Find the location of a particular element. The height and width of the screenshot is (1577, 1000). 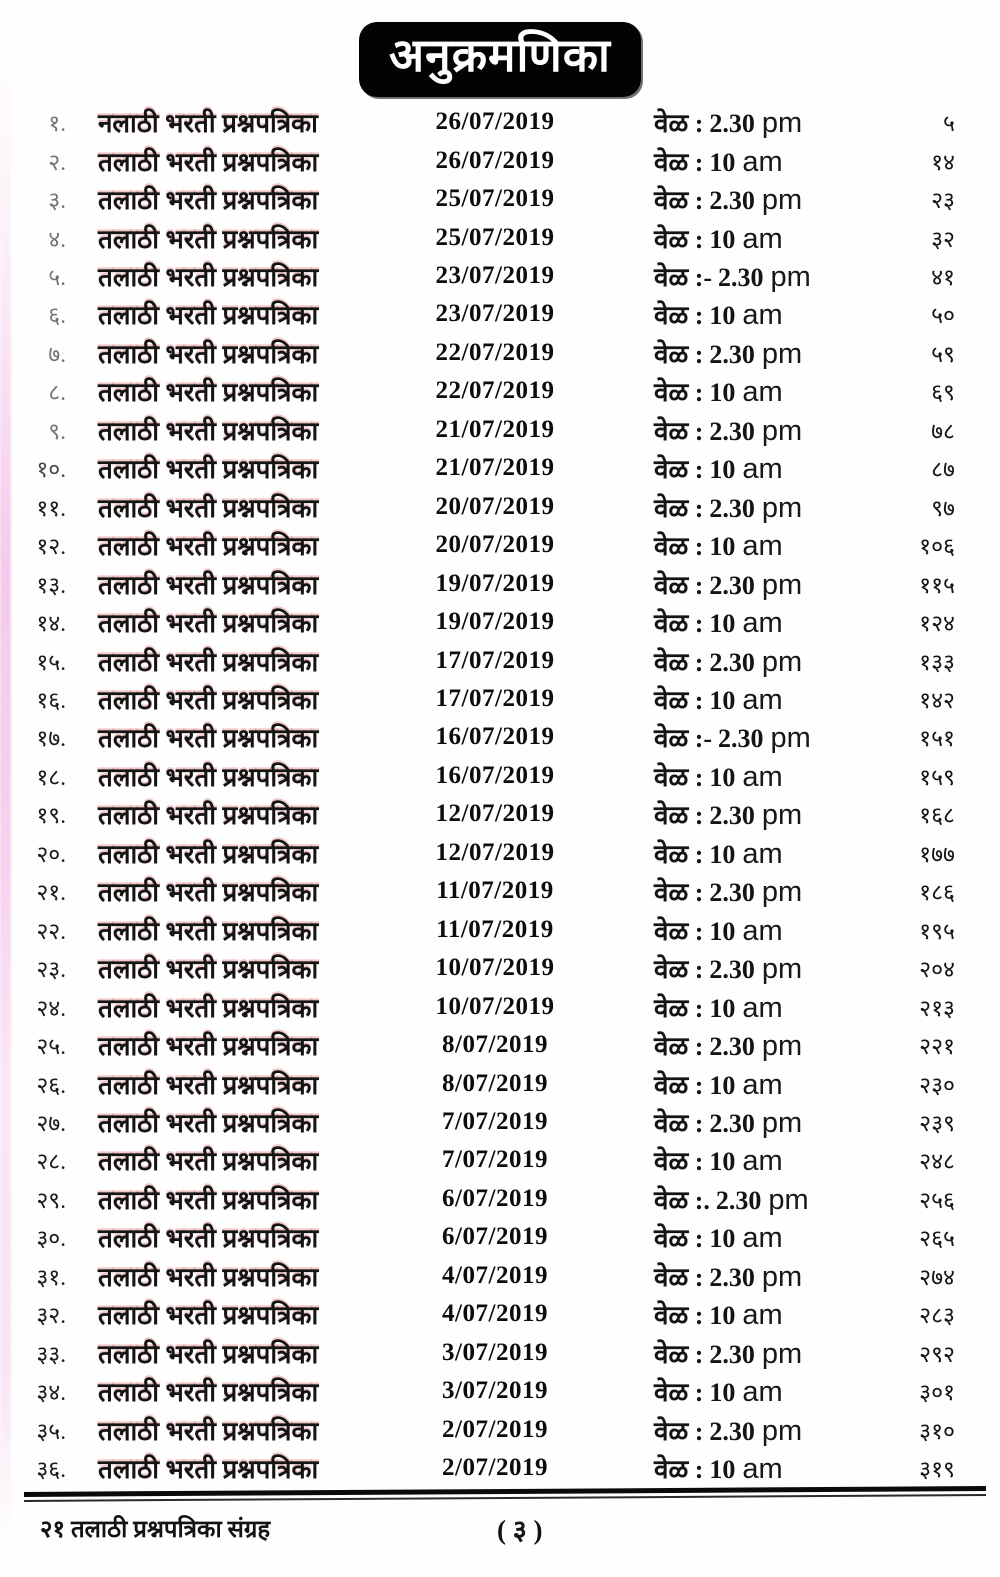

row-page: २२१ is located at coordinates (937, 1047).